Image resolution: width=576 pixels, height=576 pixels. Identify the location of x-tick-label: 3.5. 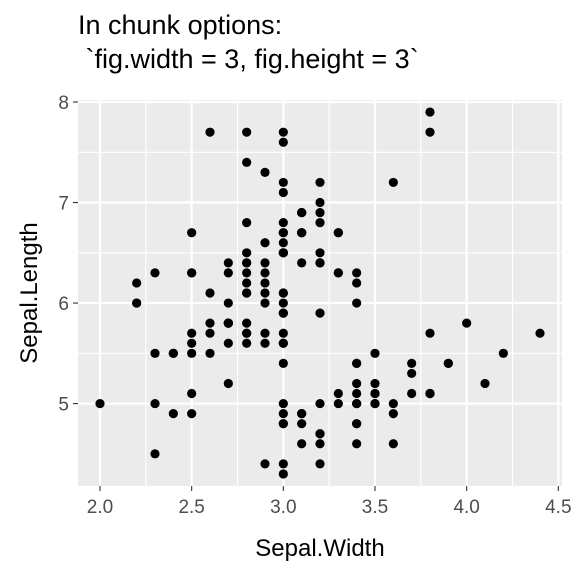
(375, 507).